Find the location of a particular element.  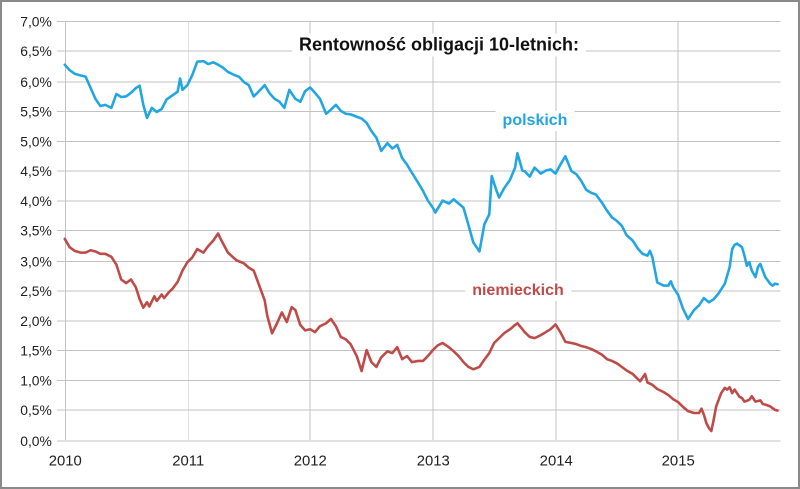

x-tick-label: 2014 is located at coordinates (556, 462).